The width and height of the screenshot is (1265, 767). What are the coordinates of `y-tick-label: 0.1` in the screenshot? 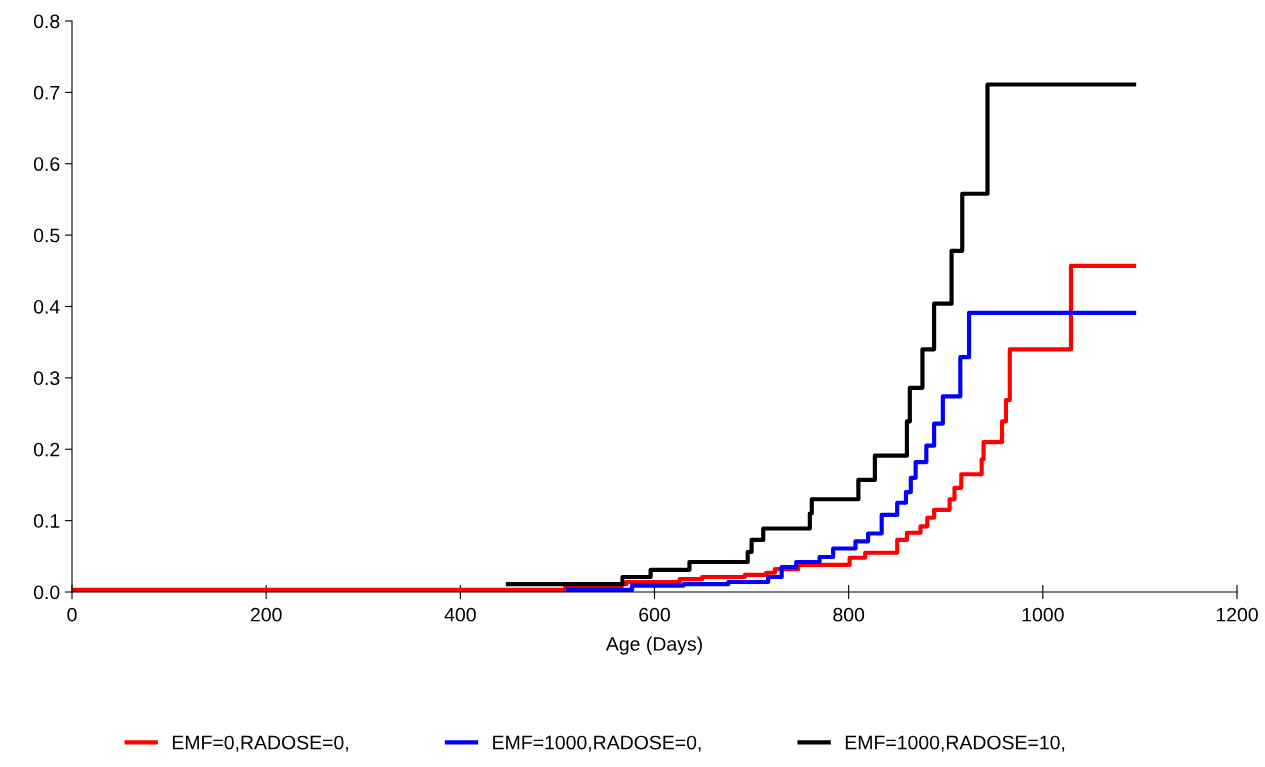 It's located at (46, 521).